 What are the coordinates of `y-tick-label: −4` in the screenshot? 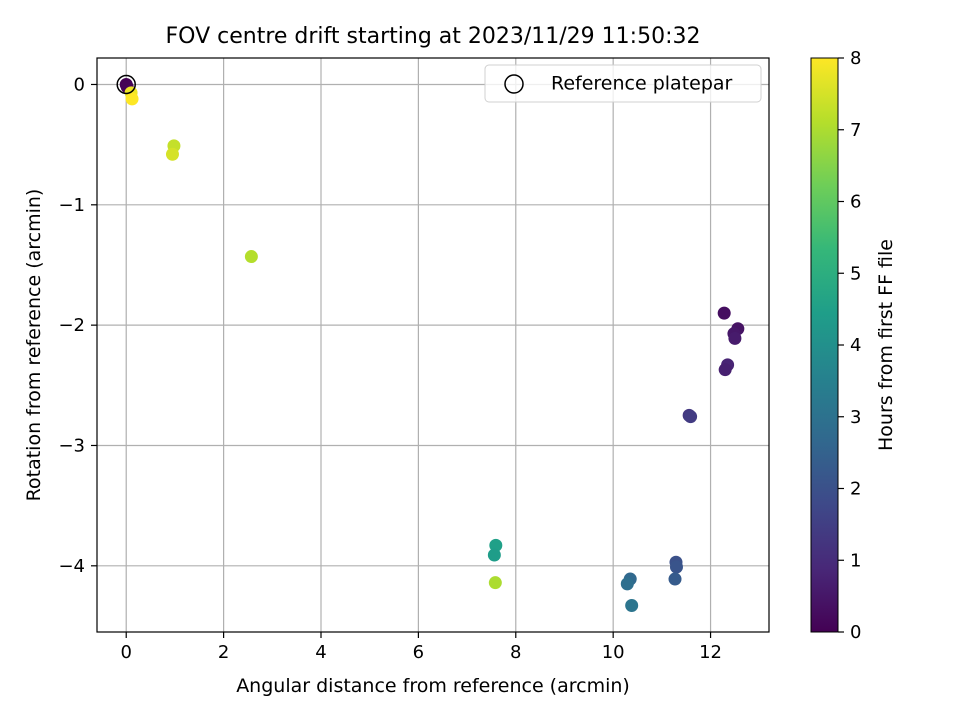 It's located at (71, 566).